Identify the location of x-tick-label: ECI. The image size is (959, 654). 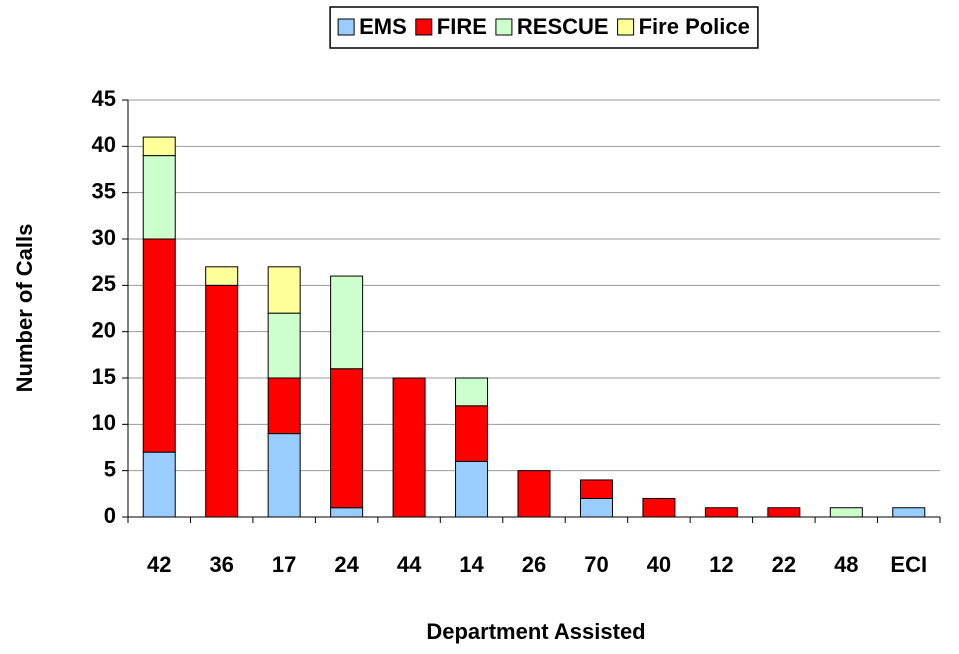
(908, 564).